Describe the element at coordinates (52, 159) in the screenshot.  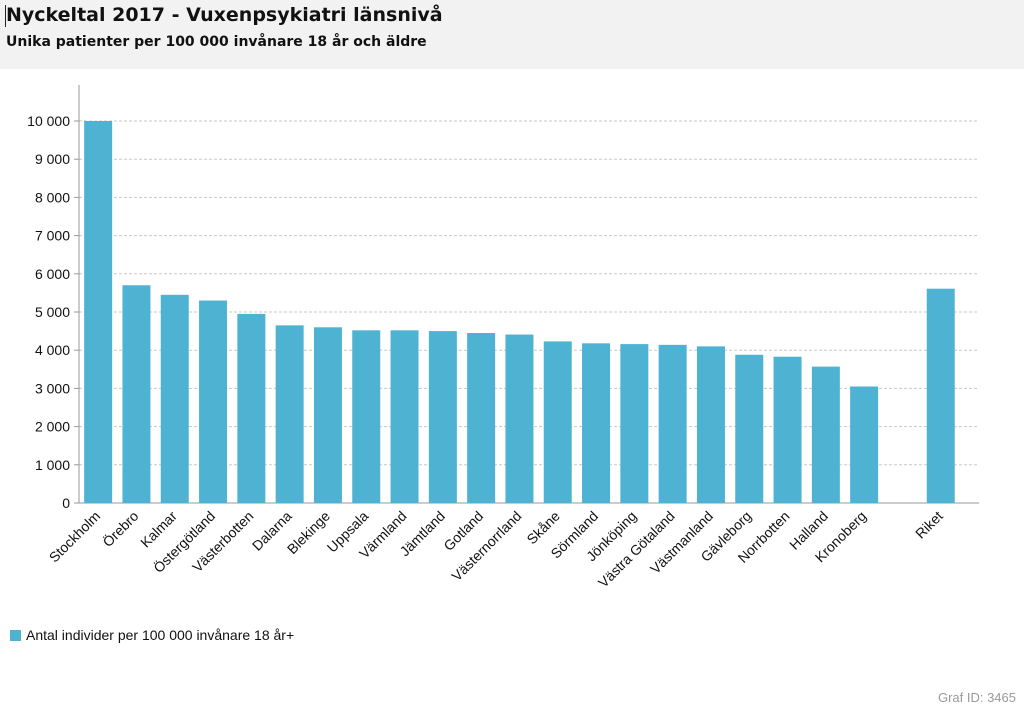
I see `y-tick-label: 9 000` at that location.